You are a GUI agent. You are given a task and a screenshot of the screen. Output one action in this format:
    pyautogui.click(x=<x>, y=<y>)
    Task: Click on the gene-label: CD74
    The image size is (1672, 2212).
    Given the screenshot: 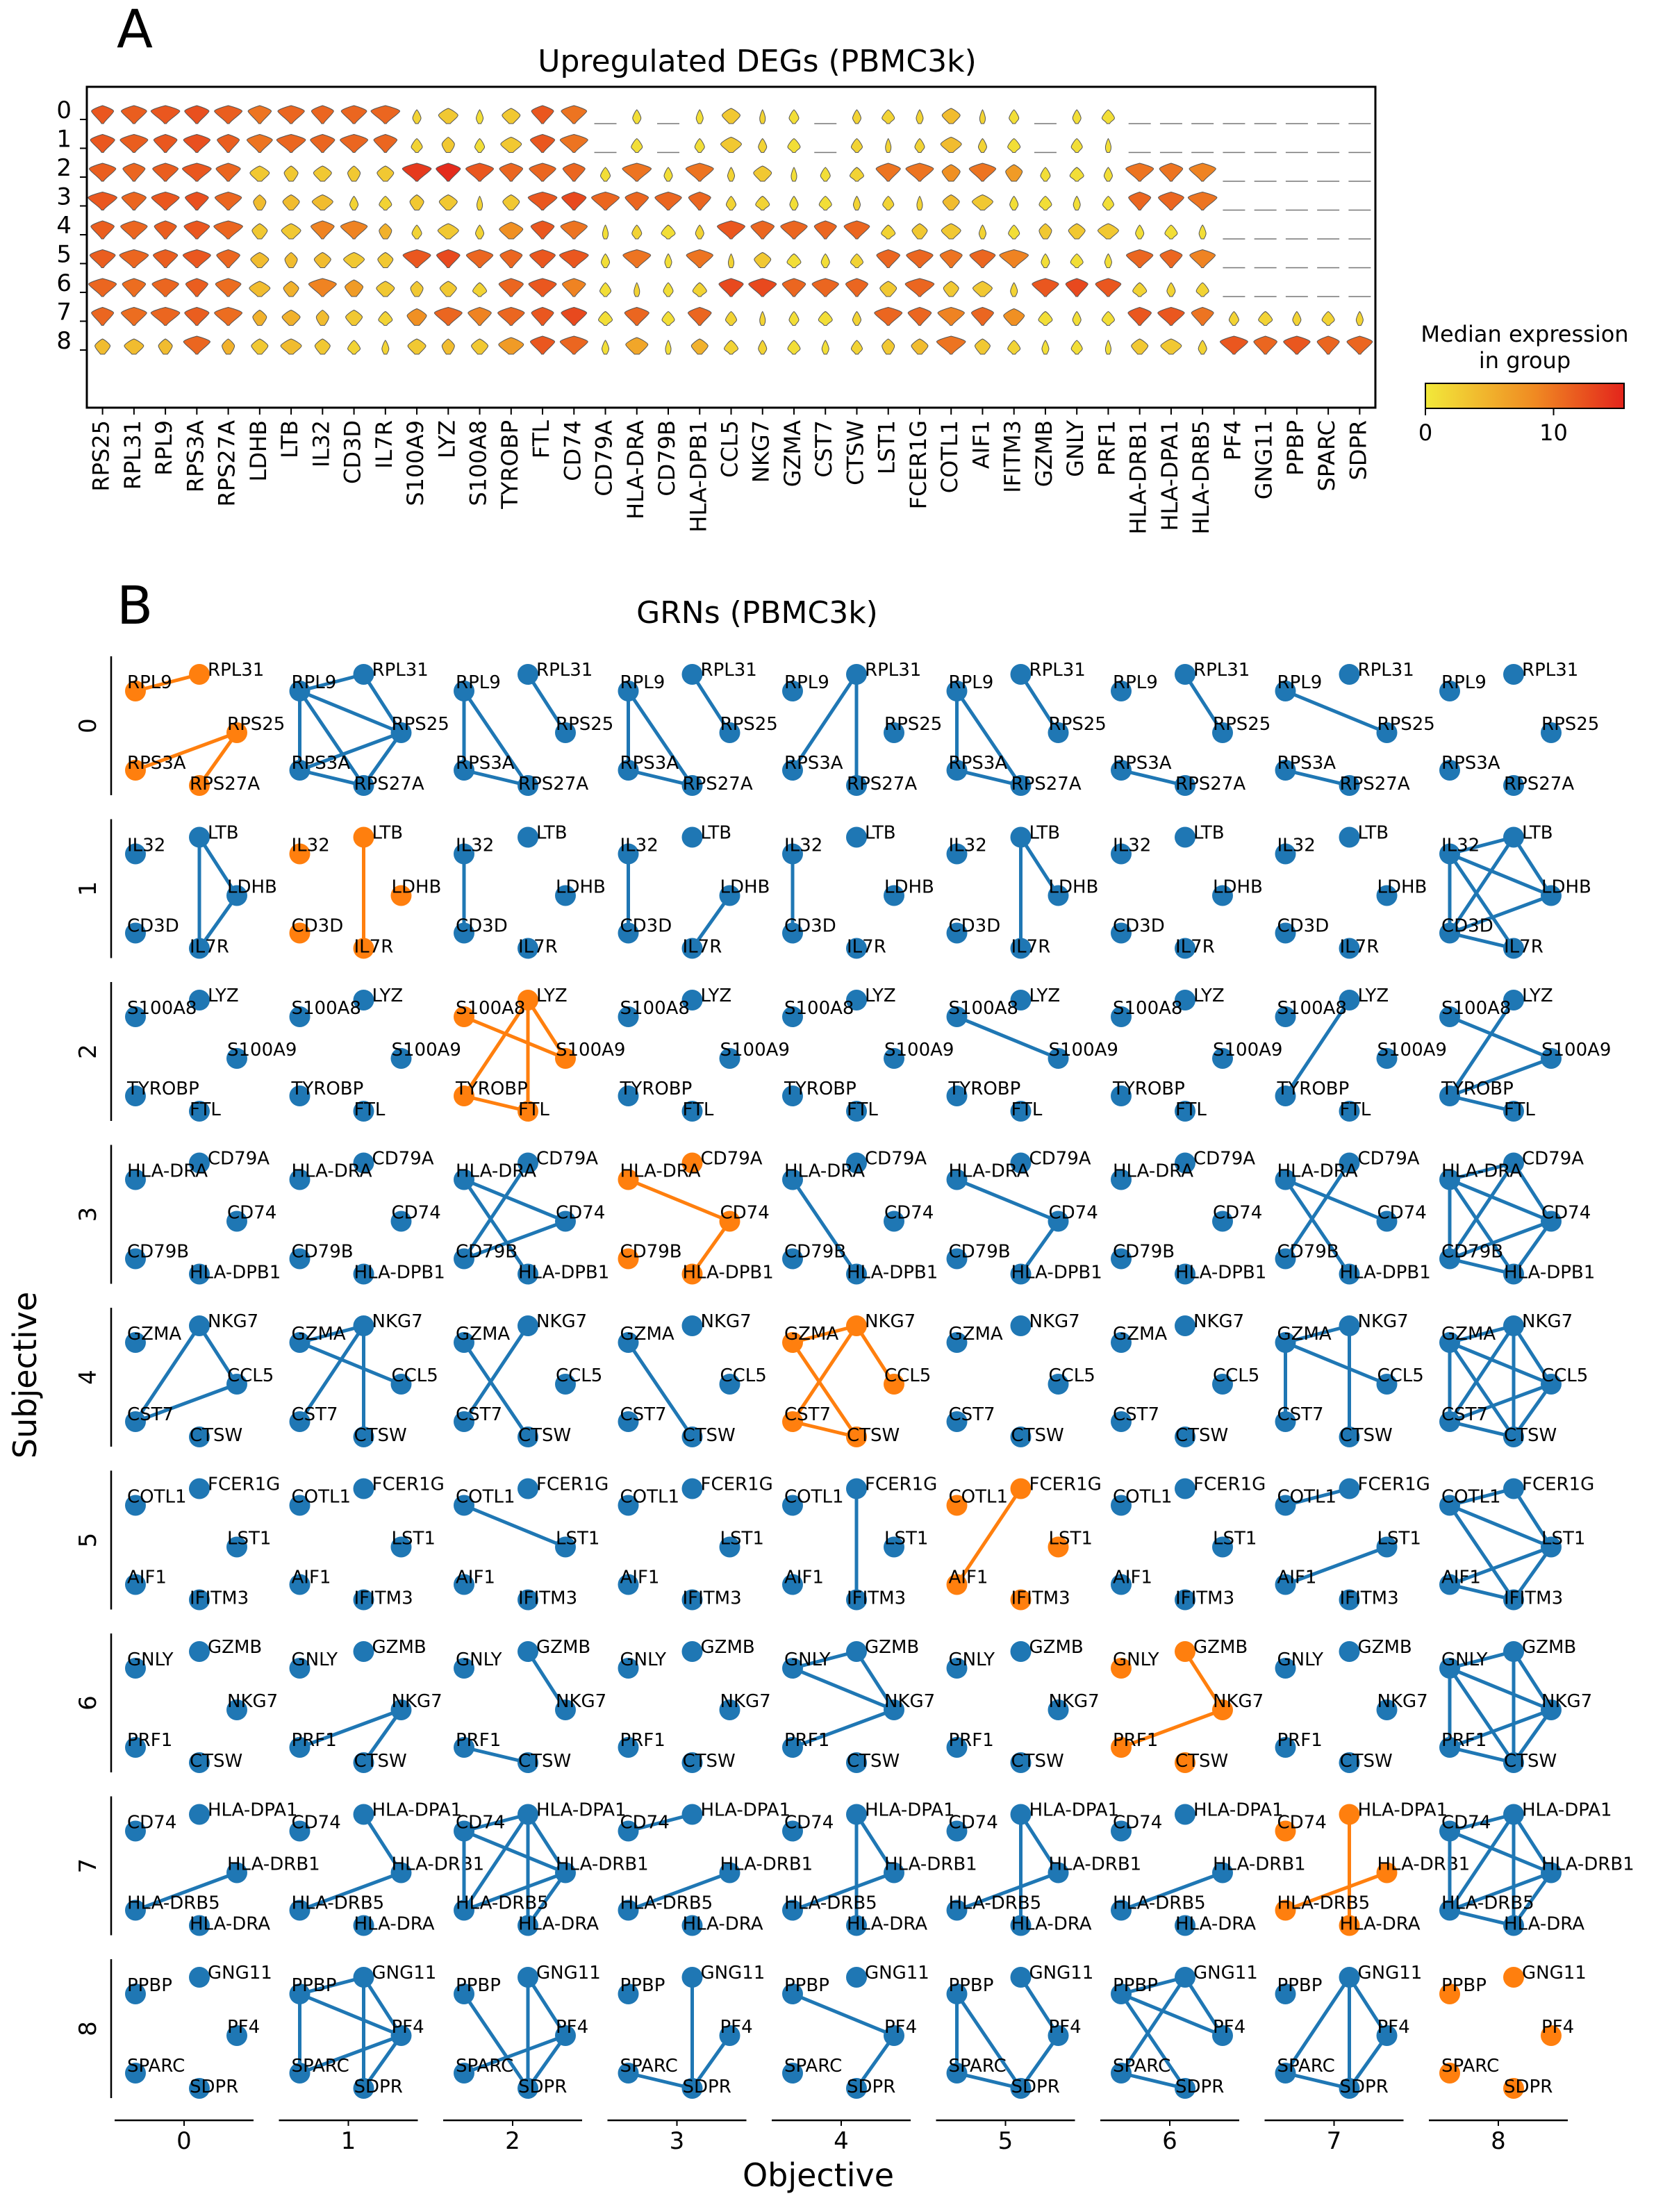 What is the action you would take?
    pyautogui.click(x=572, y=450)
    